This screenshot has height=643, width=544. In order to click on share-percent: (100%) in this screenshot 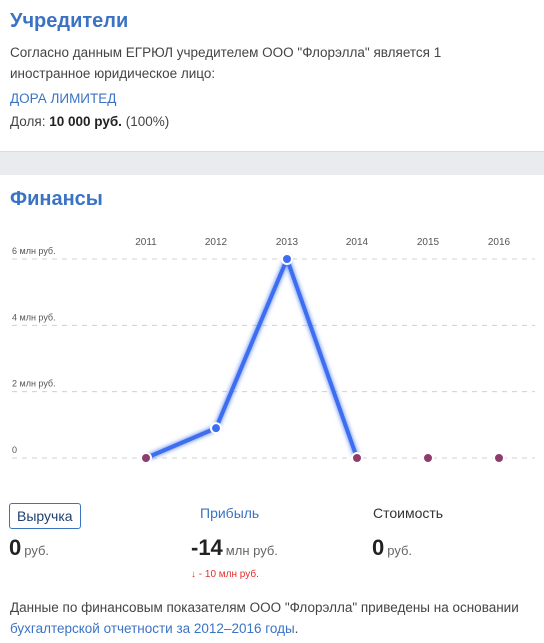, I will do `click(147, 121)`.